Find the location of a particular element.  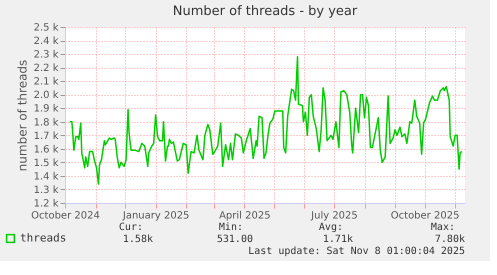

y-tick-label: 1.2 k is located at coordinates (46, 204).